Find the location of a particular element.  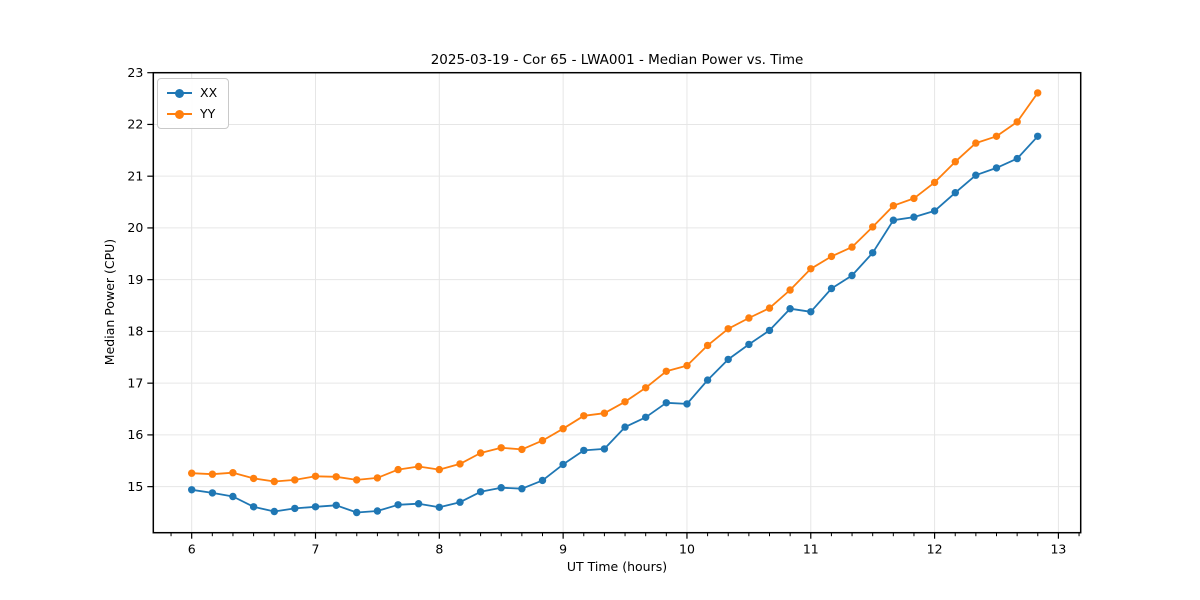

x-tick-label: 9 is located at coordinates (563, 549).